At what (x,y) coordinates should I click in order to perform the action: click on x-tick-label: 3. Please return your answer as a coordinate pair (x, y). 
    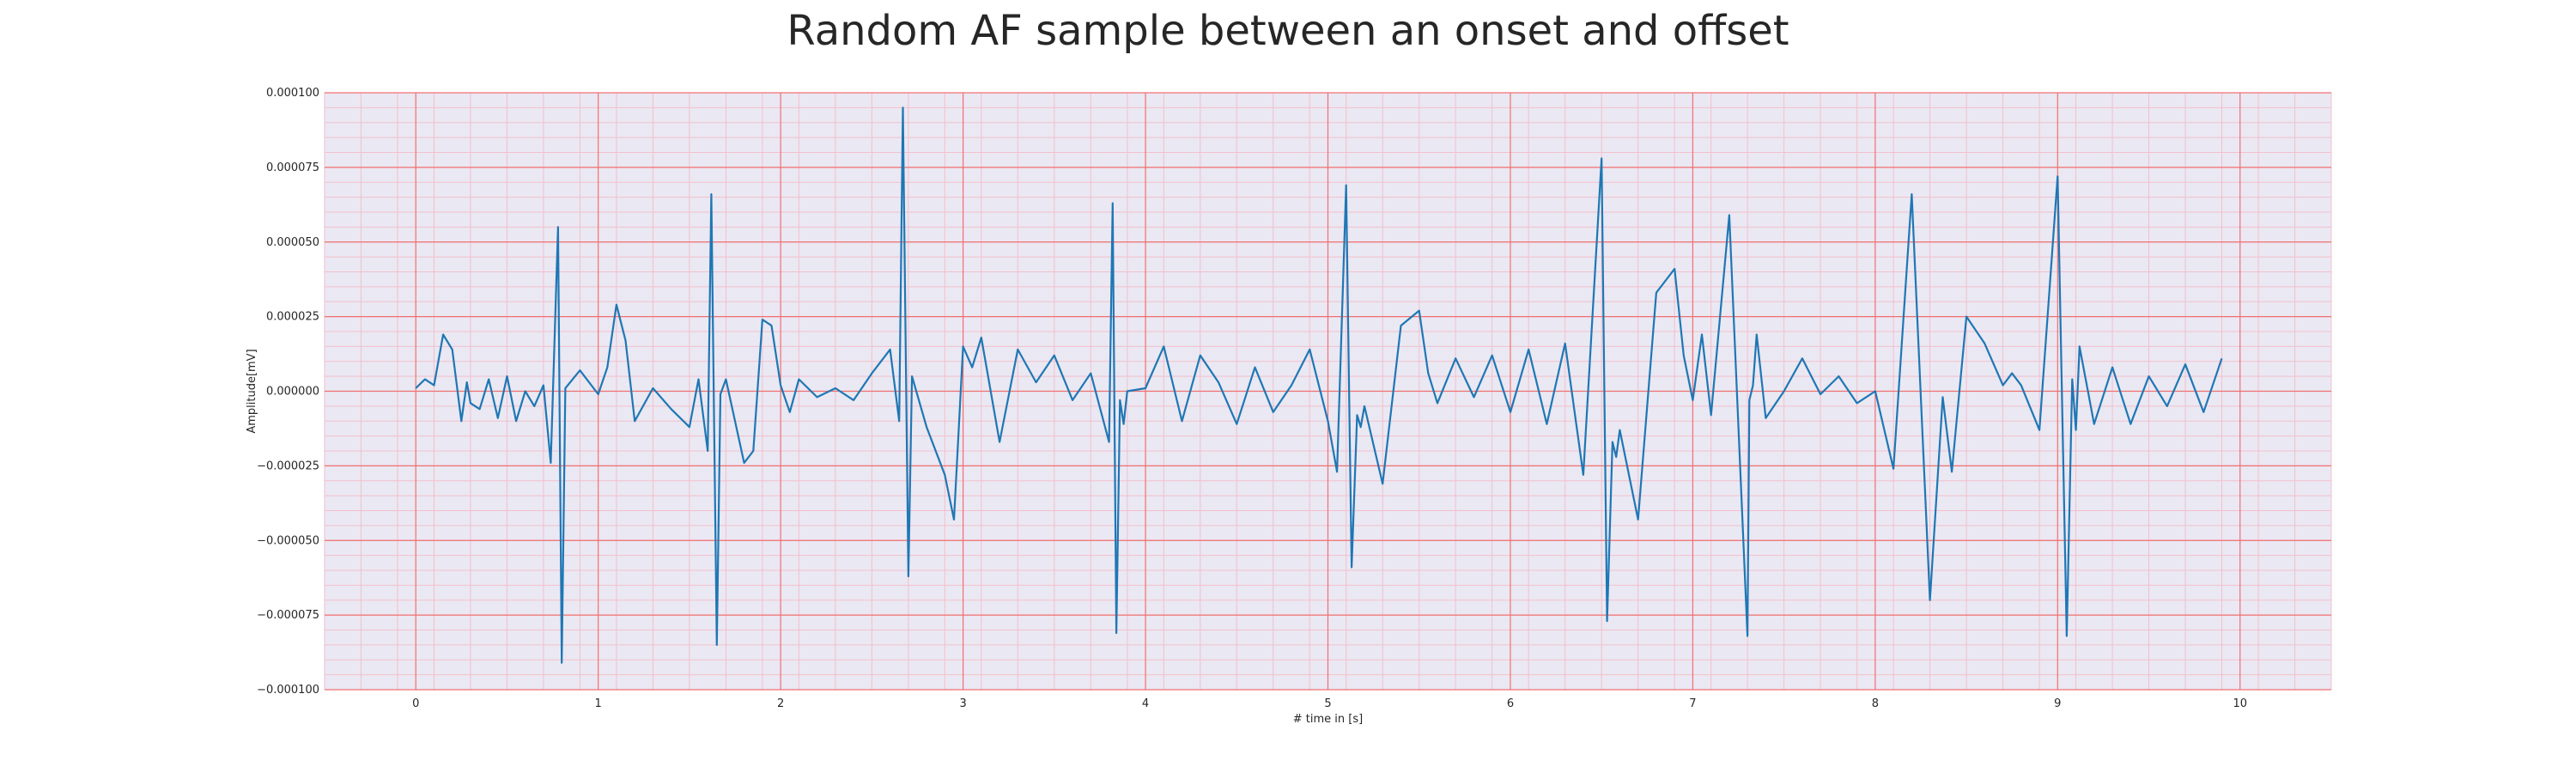
    Looking at the image, I should click on (962, 703).